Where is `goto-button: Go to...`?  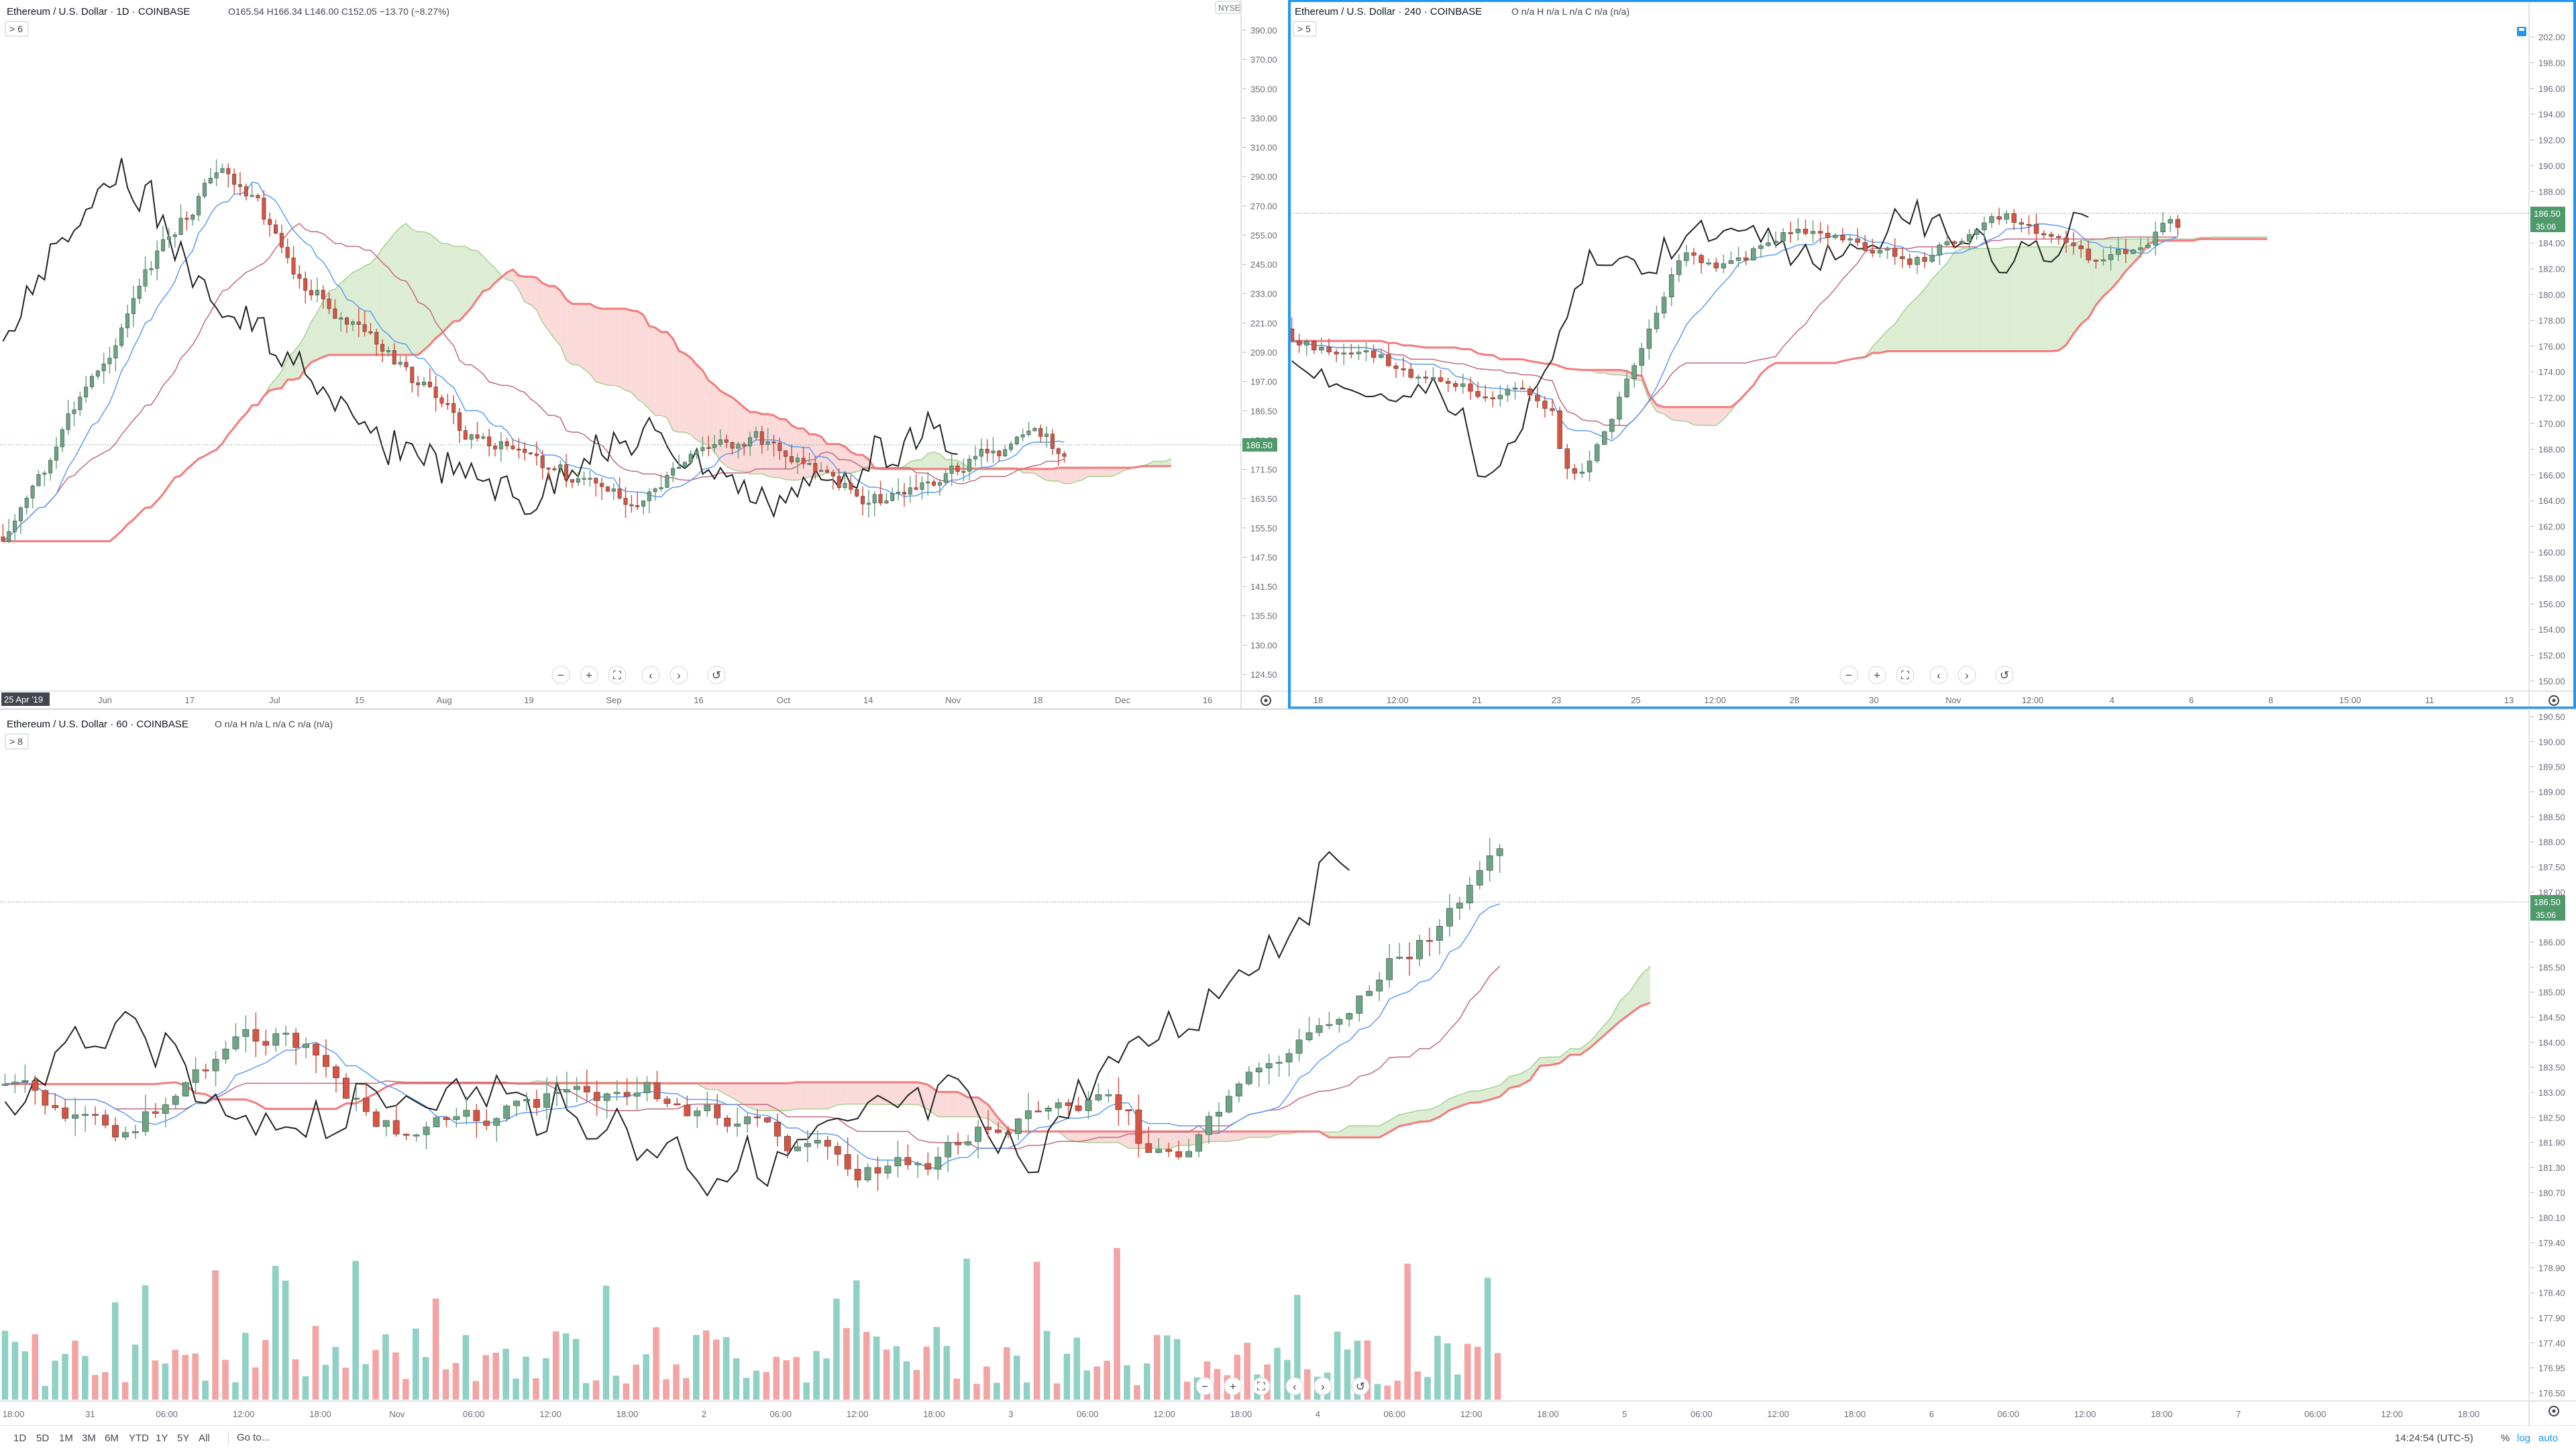
goto-button: Go to... is located at coordinates (249, 1438).